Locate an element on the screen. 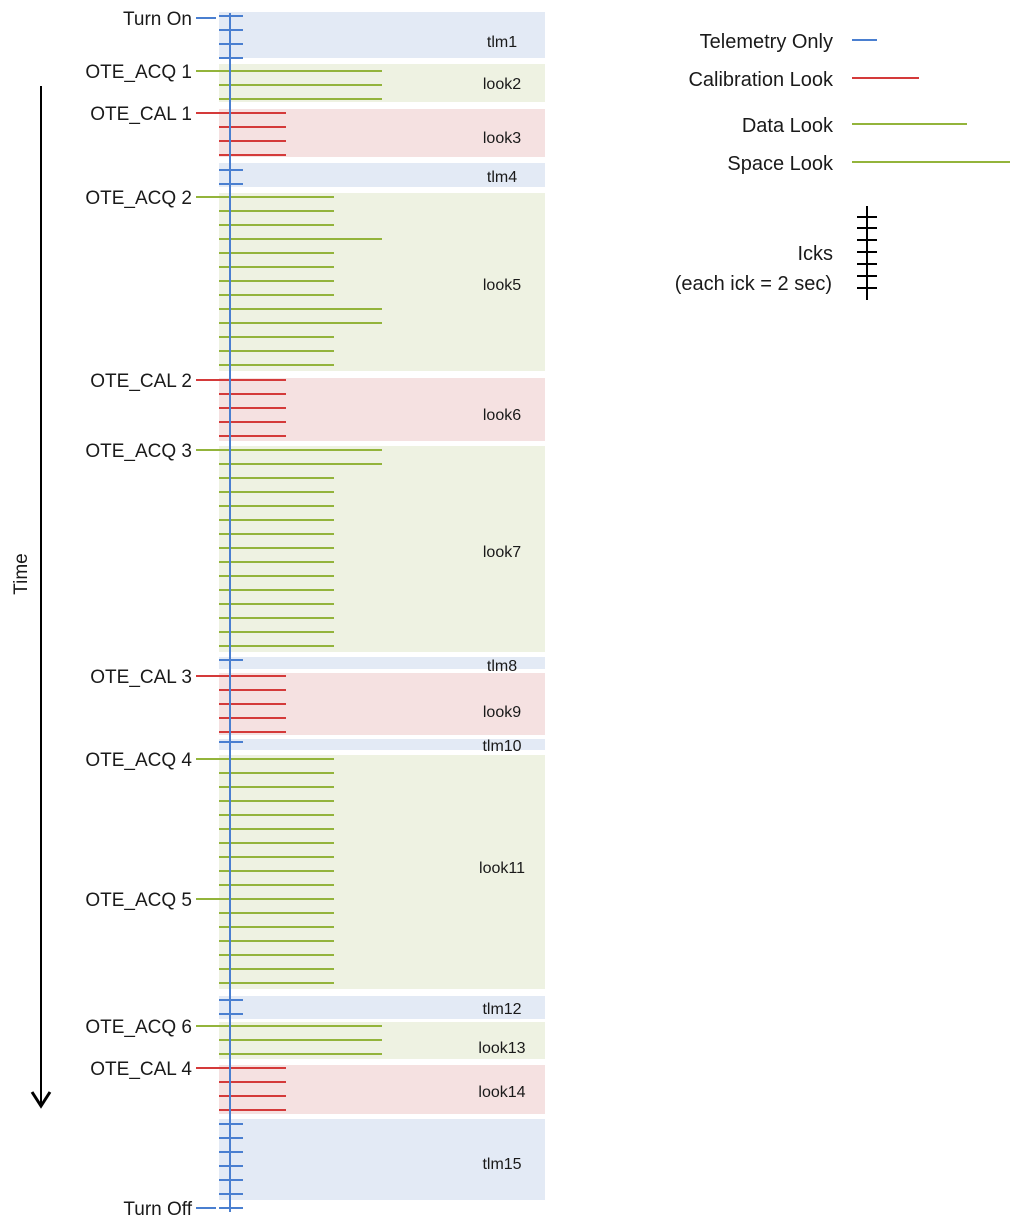 This screenshot has width=1011, height=1220. block-tlm4-background is located at coordinates (382, 175).